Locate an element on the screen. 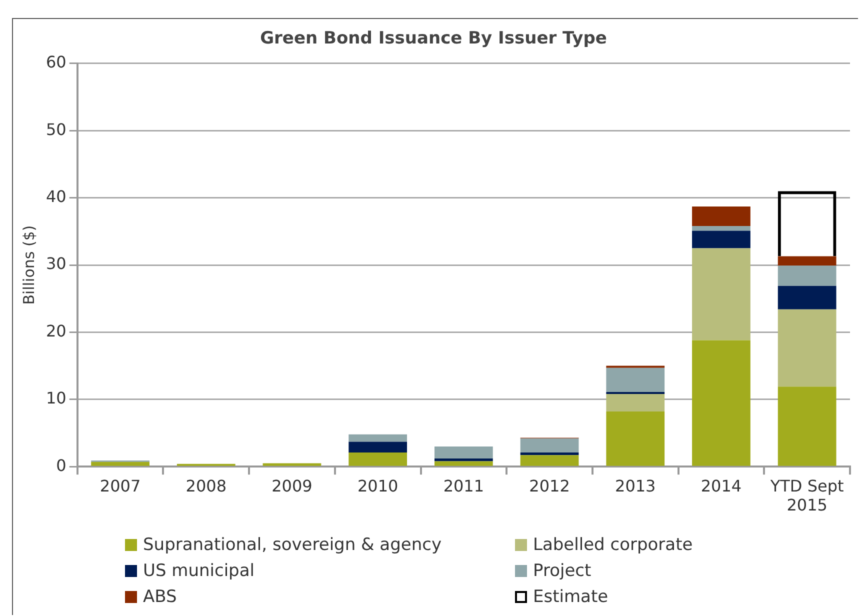 The height and width of the screenshot is (616, 859). legend-label: Estimate is located at coordinates (570, 597).